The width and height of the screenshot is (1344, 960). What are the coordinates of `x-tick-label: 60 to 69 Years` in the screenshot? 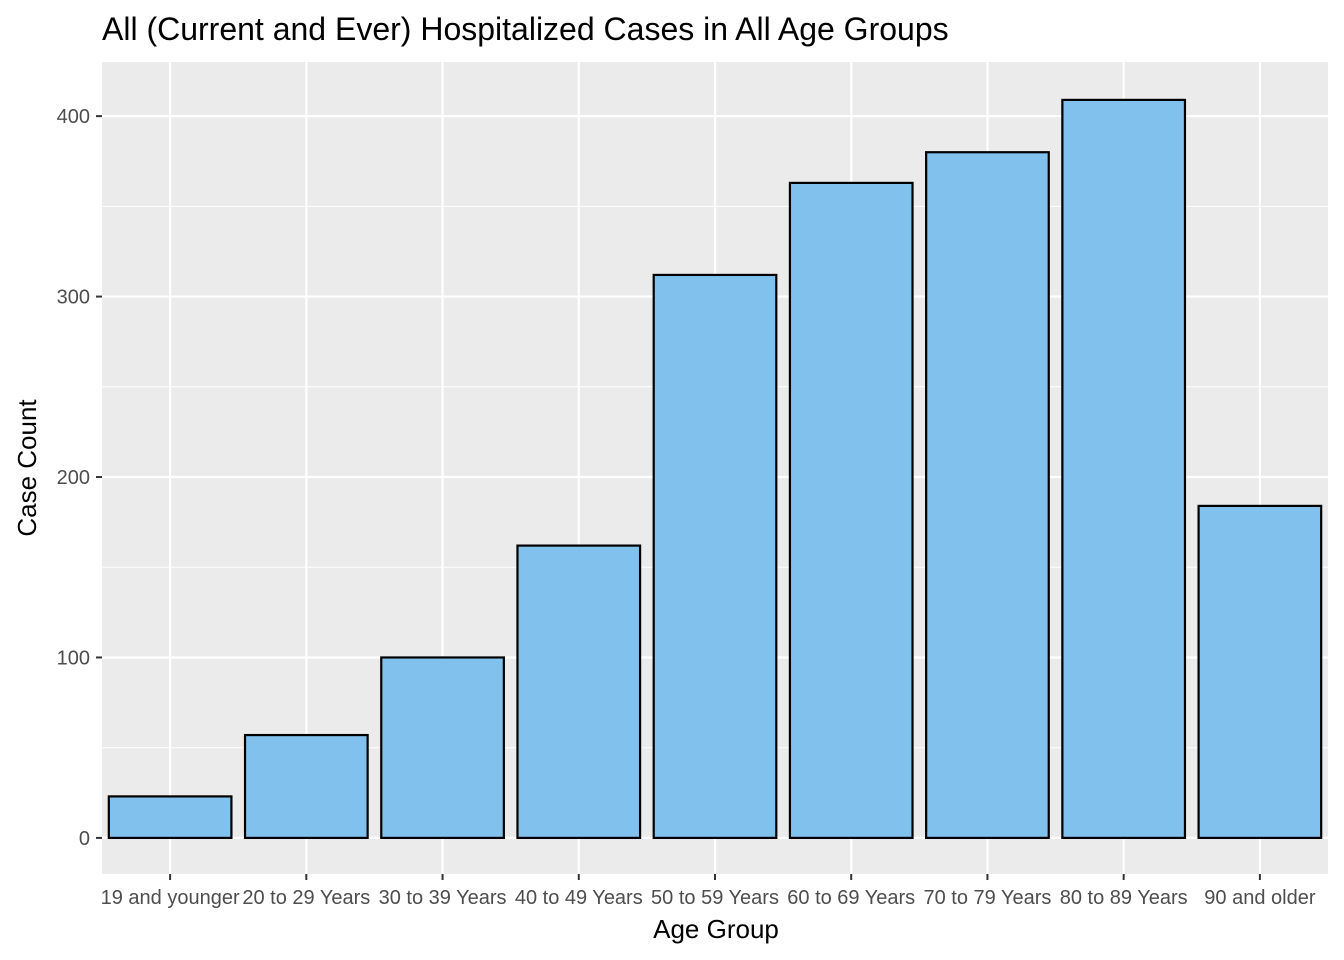 It's located at (851, 898).